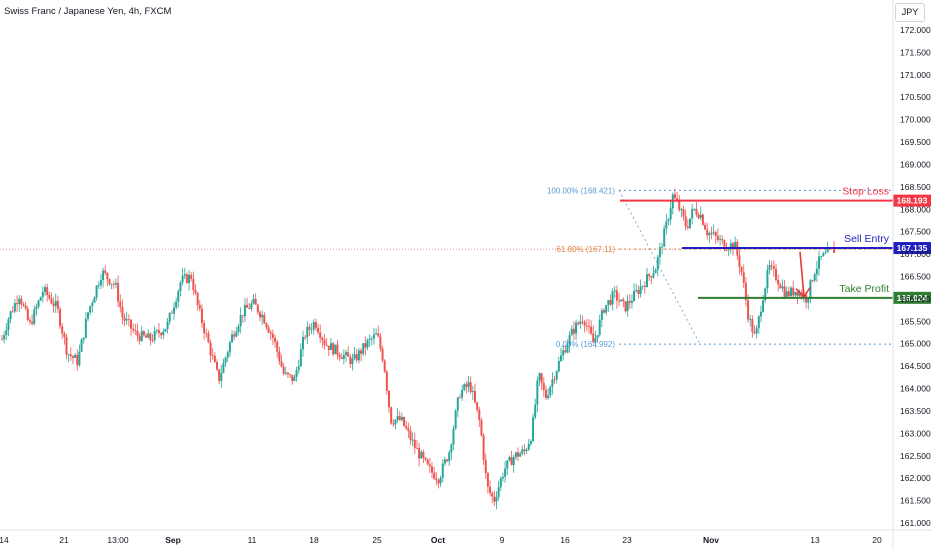 Image resolution: width=932 pixels, height=550 pixels. What do you see at coordinates (910, 12) in the screenshot?
I see `currency-button: JPY` at bounding box center [910, 12].